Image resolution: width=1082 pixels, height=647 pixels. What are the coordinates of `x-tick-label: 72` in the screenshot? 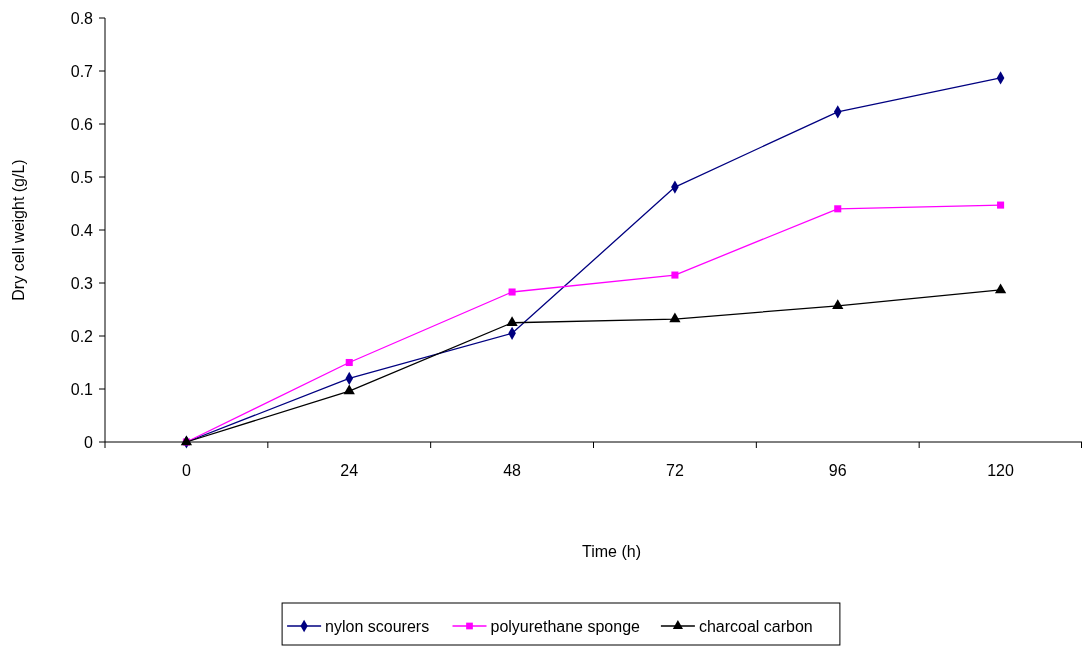 It's located at (675, 470).